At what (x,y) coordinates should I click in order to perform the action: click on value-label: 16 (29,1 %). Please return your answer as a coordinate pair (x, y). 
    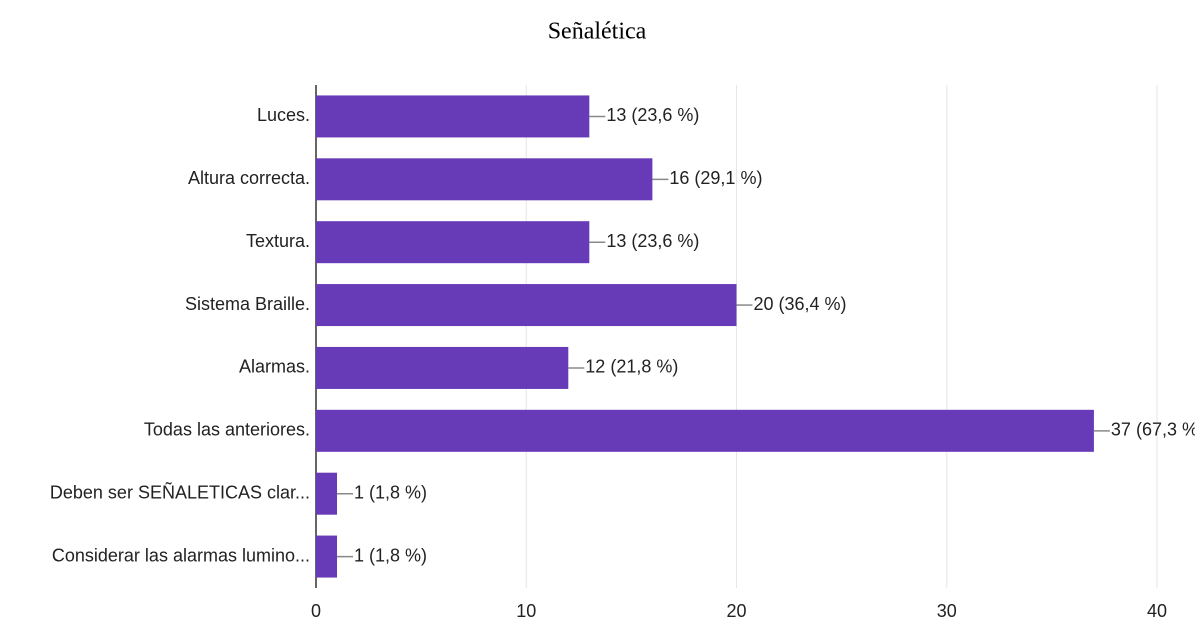
    Looking at the image, I should click on (715, 178).